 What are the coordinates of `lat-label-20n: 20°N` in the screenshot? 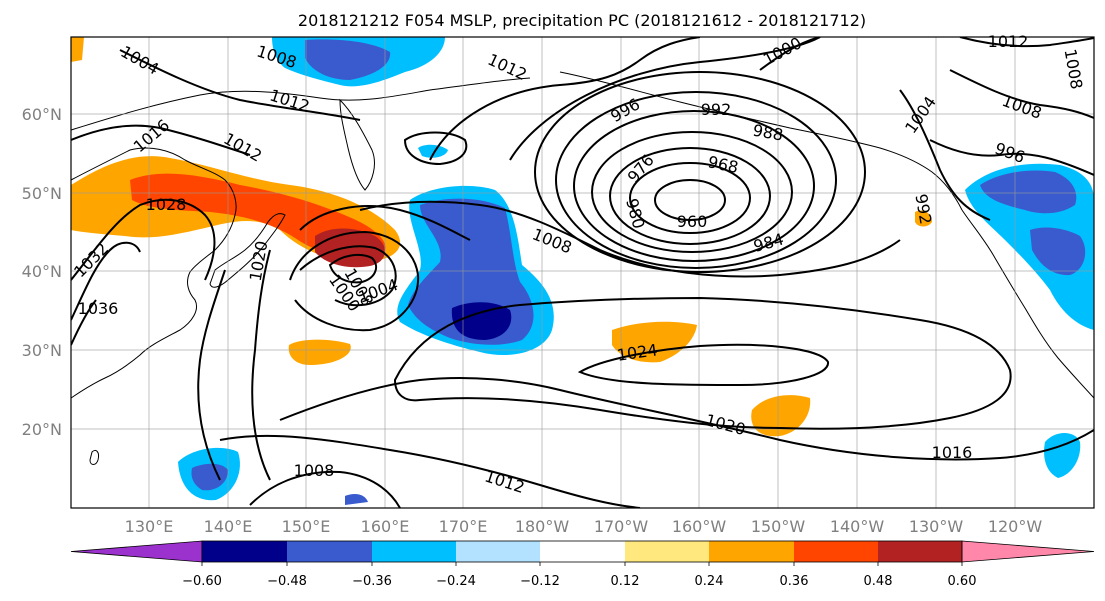 It's located at (42, 429).